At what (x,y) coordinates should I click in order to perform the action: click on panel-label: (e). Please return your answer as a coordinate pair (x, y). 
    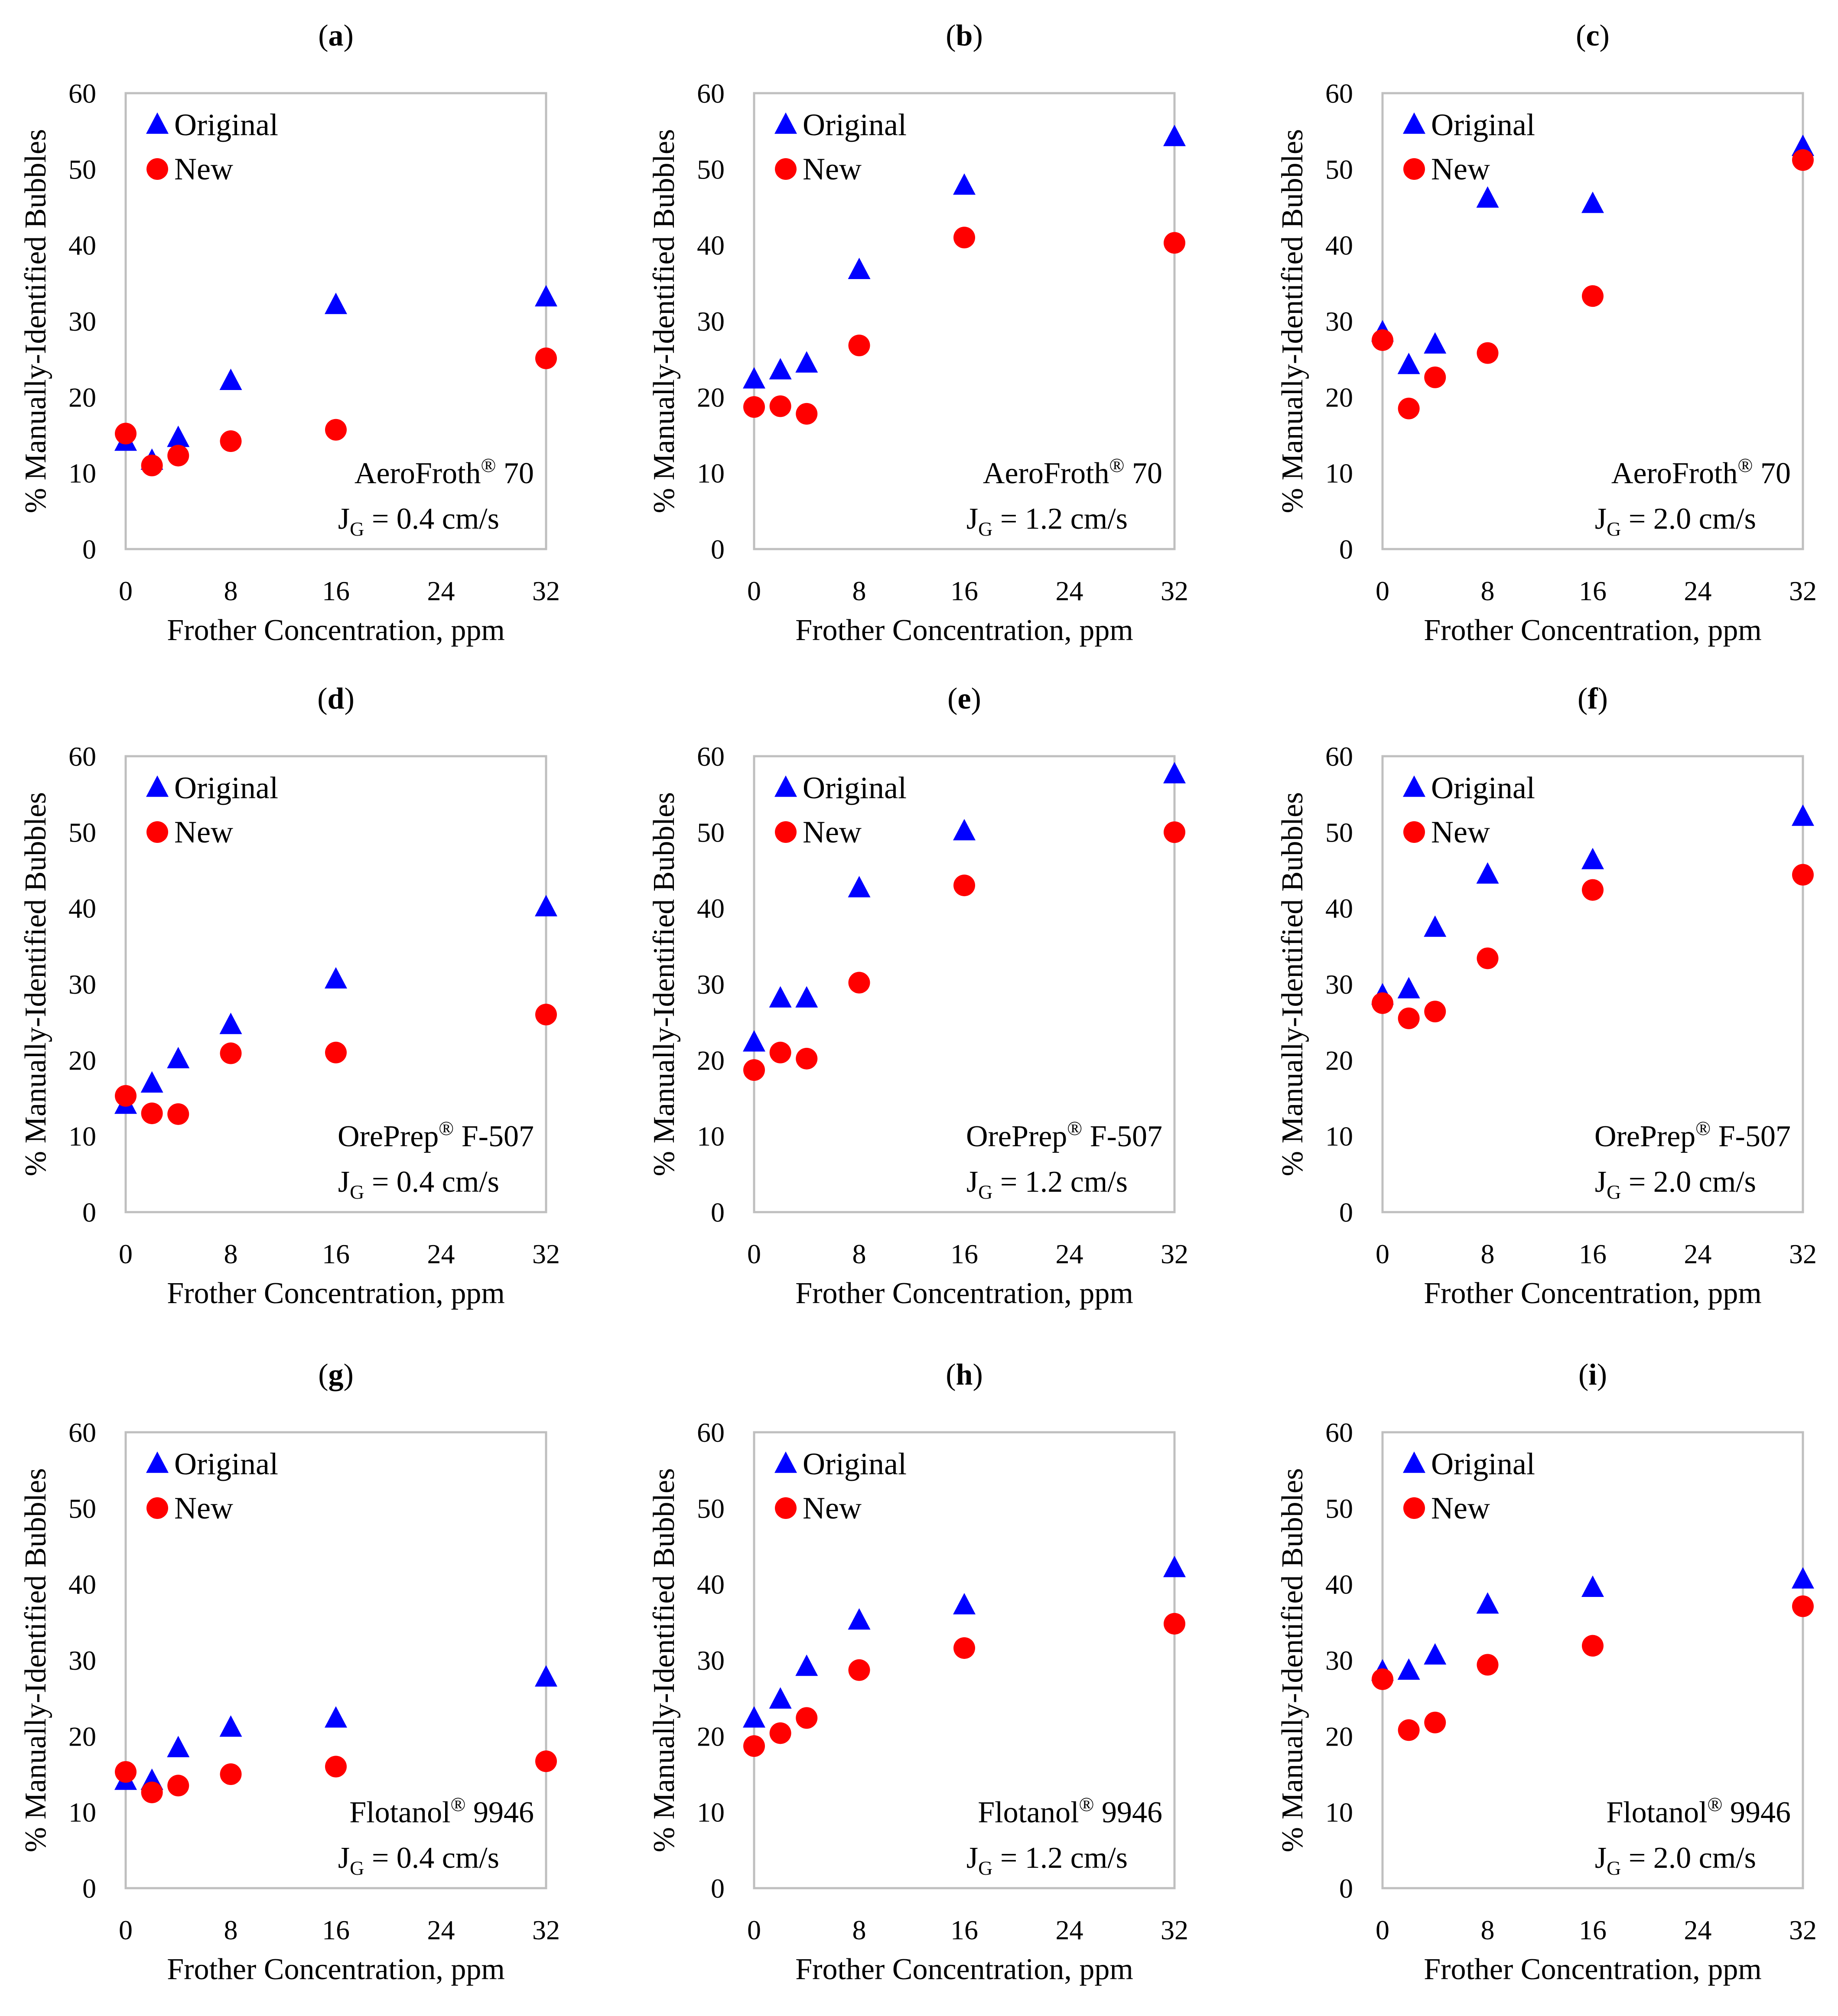
    Looking at the image, I should click on (964, 698).